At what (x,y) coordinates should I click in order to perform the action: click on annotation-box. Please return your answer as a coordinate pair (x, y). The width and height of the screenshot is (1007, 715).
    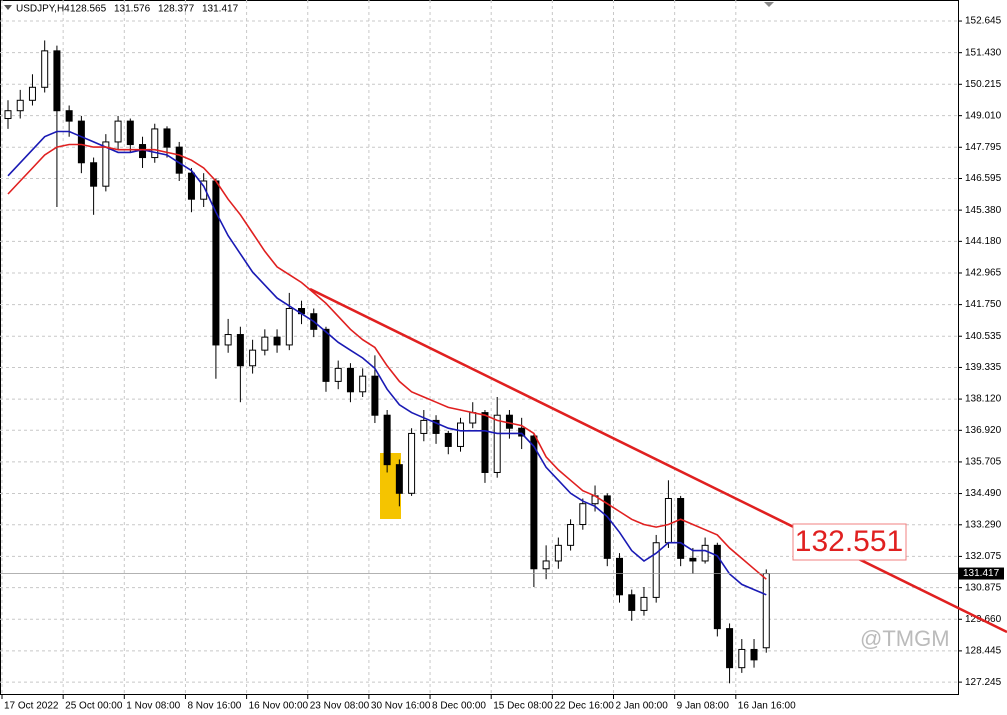
    Looking at the image, I should click on (849, 542).